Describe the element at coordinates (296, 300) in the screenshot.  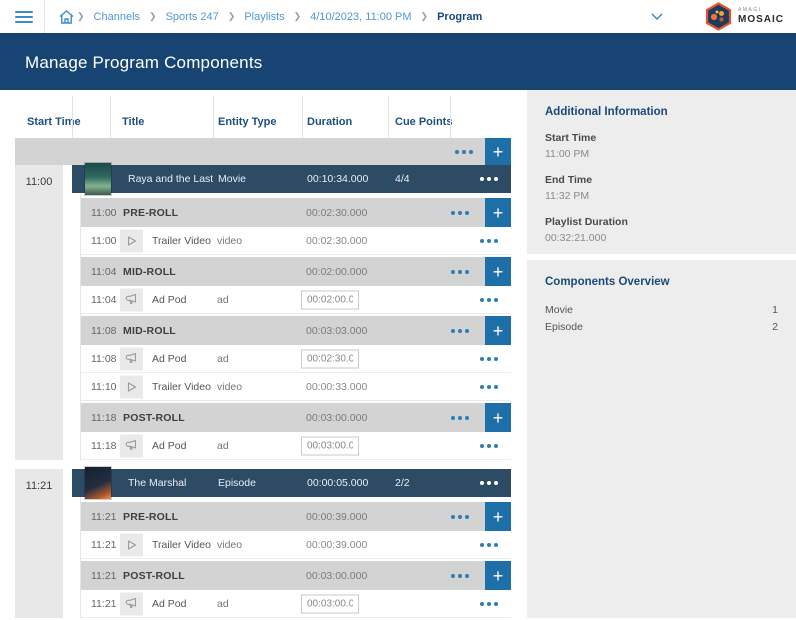
I see `component-row: 11:04 Ad Pod ad` at that location.